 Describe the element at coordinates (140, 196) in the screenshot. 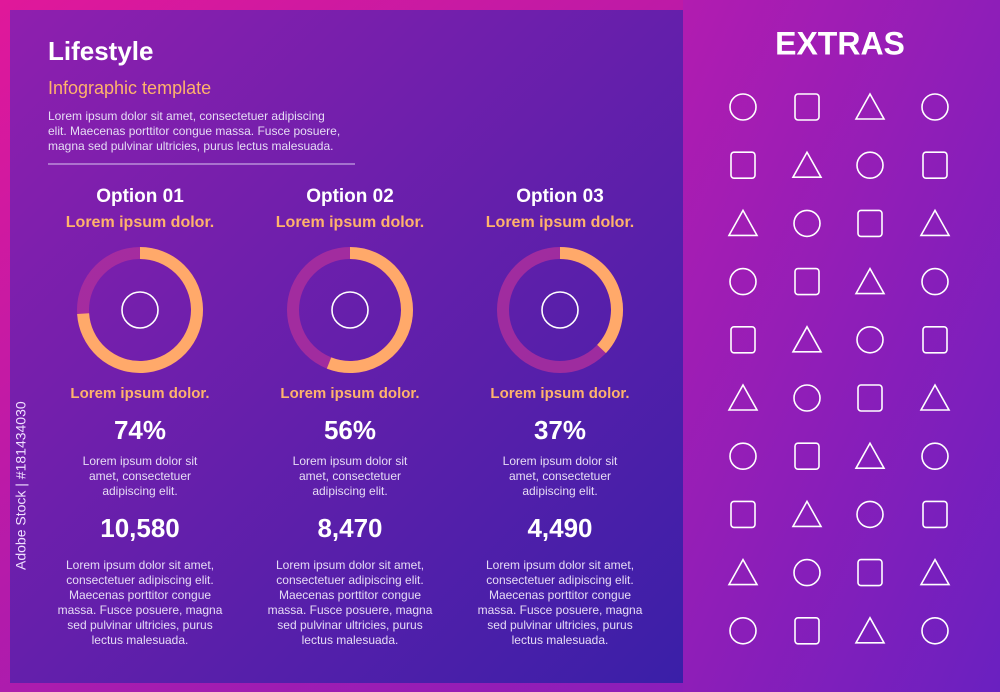

I see `option-title: Option 01` at that location.